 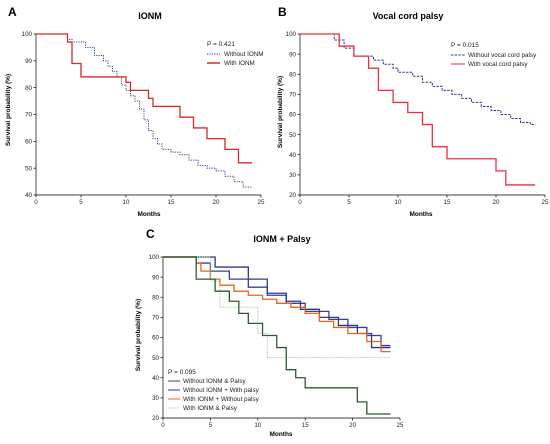 I want to click on panel-b-xlabel: Months, so click(x=420, y=214).